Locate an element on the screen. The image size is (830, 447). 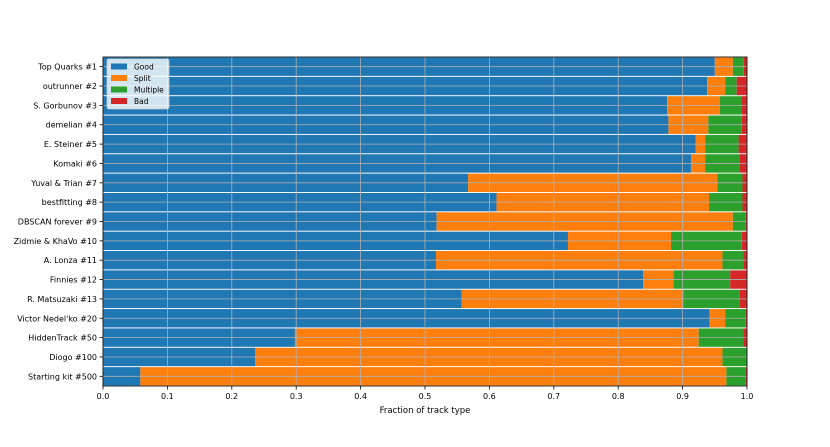
y-tick-label-2: S. Gorbunov #3 is located at coordinates (65, 105).